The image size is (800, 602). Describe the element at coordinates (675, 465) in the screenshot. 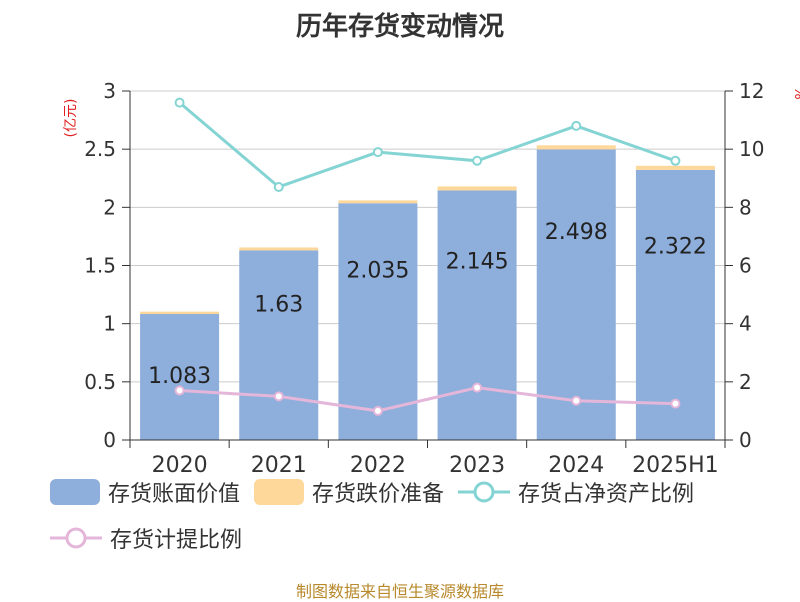

I see `x-tick-label: 2025H1` at that location.